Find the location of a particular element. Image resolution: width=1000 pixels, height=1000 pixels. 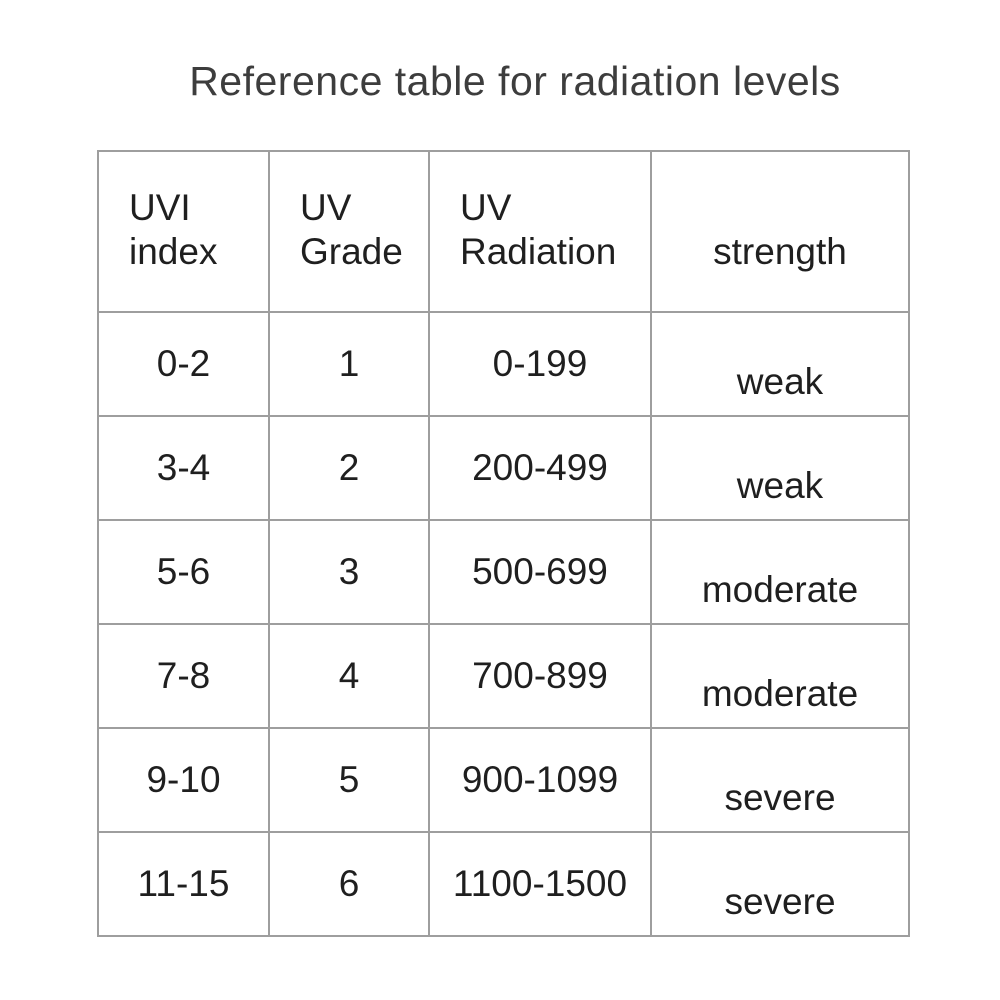

table-row: 0-2 1 0-199 weak is located at coordinates (503, 364).